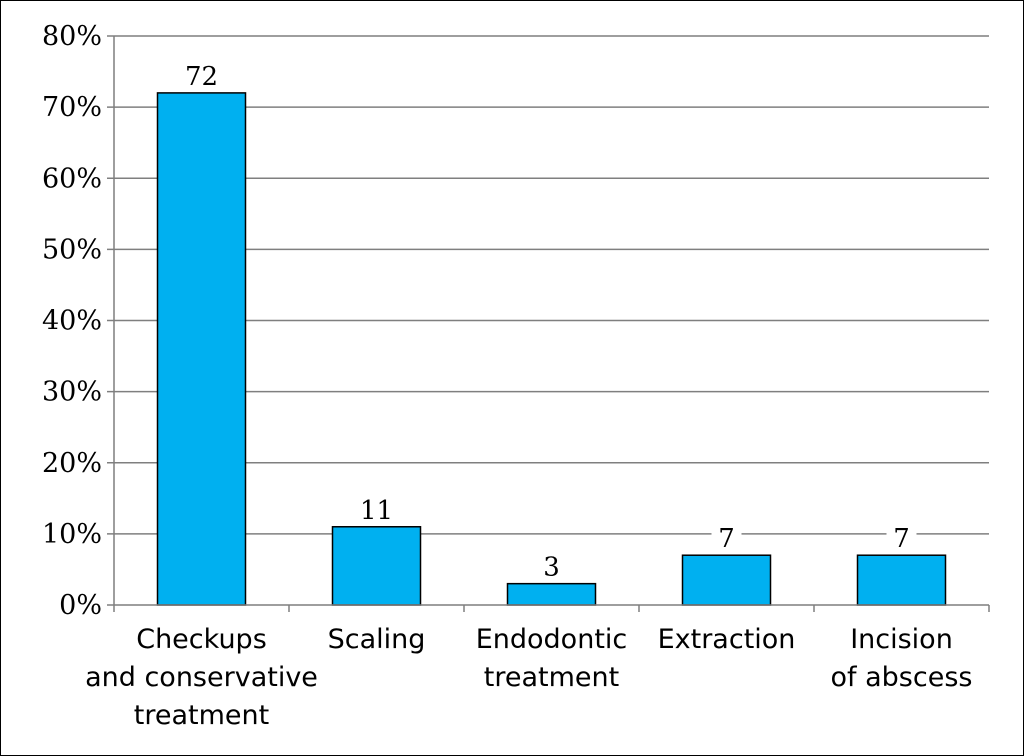  I want to click on y-tick-label: 30%, so click(72, 392).